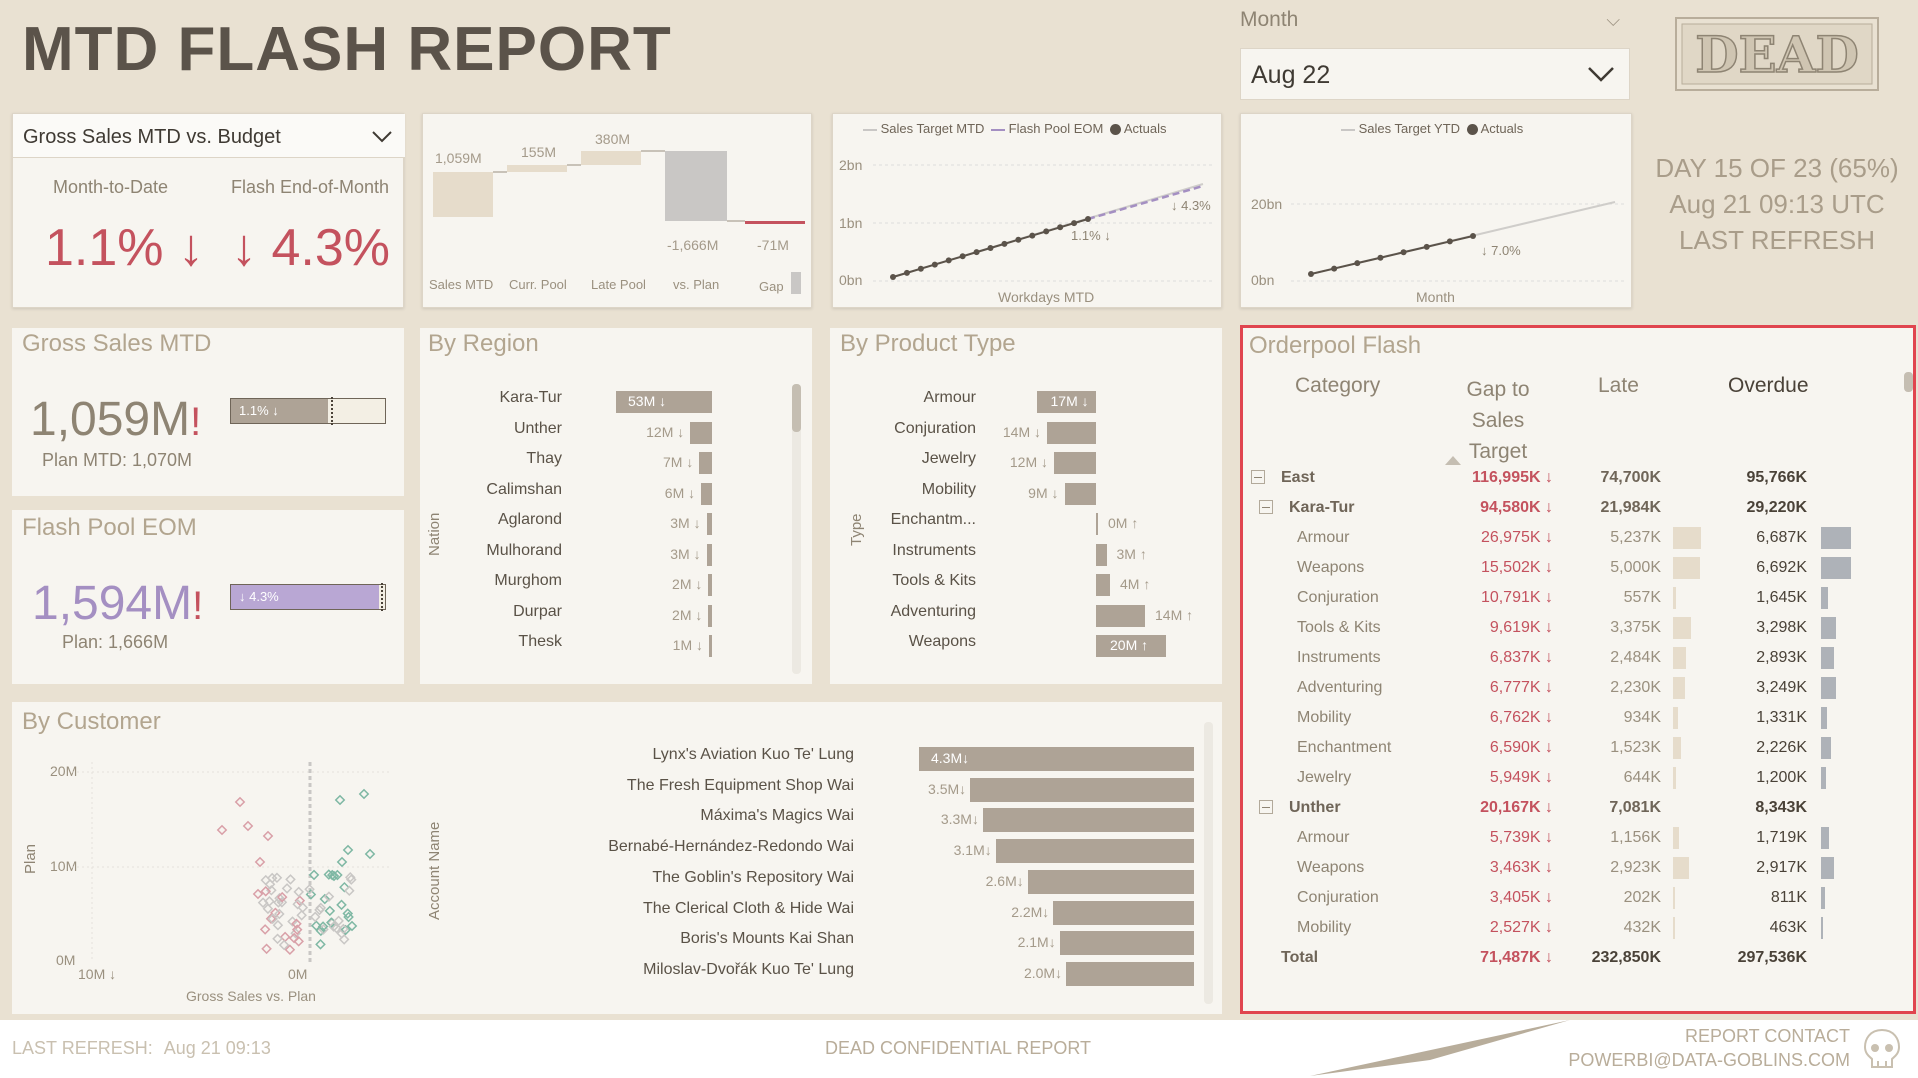 The width and height of the screenshot is (1918, 1078). I want to click on table-row: East 116,995K ↓ 74,700K 95,766K, so click(1547, 478).